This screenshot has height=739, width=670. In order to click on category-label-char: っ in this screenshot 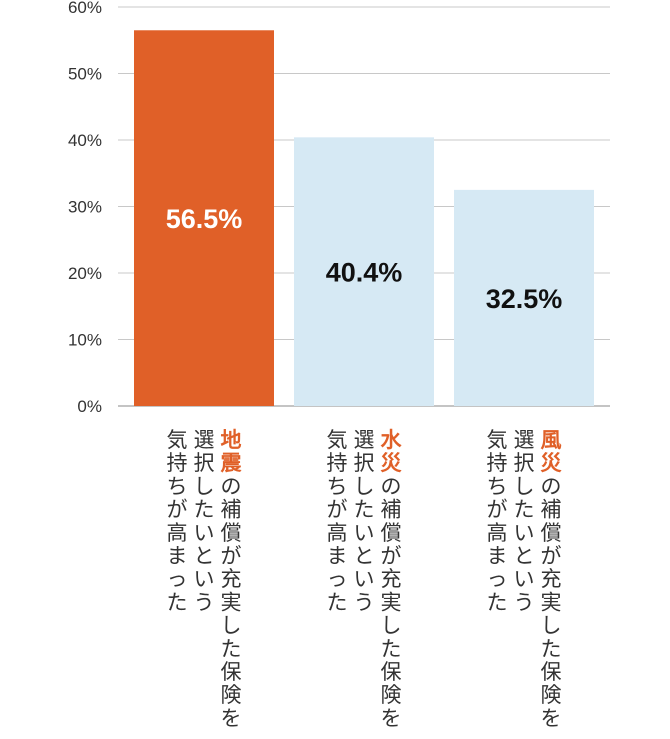, I will do `click(337, 579)`.